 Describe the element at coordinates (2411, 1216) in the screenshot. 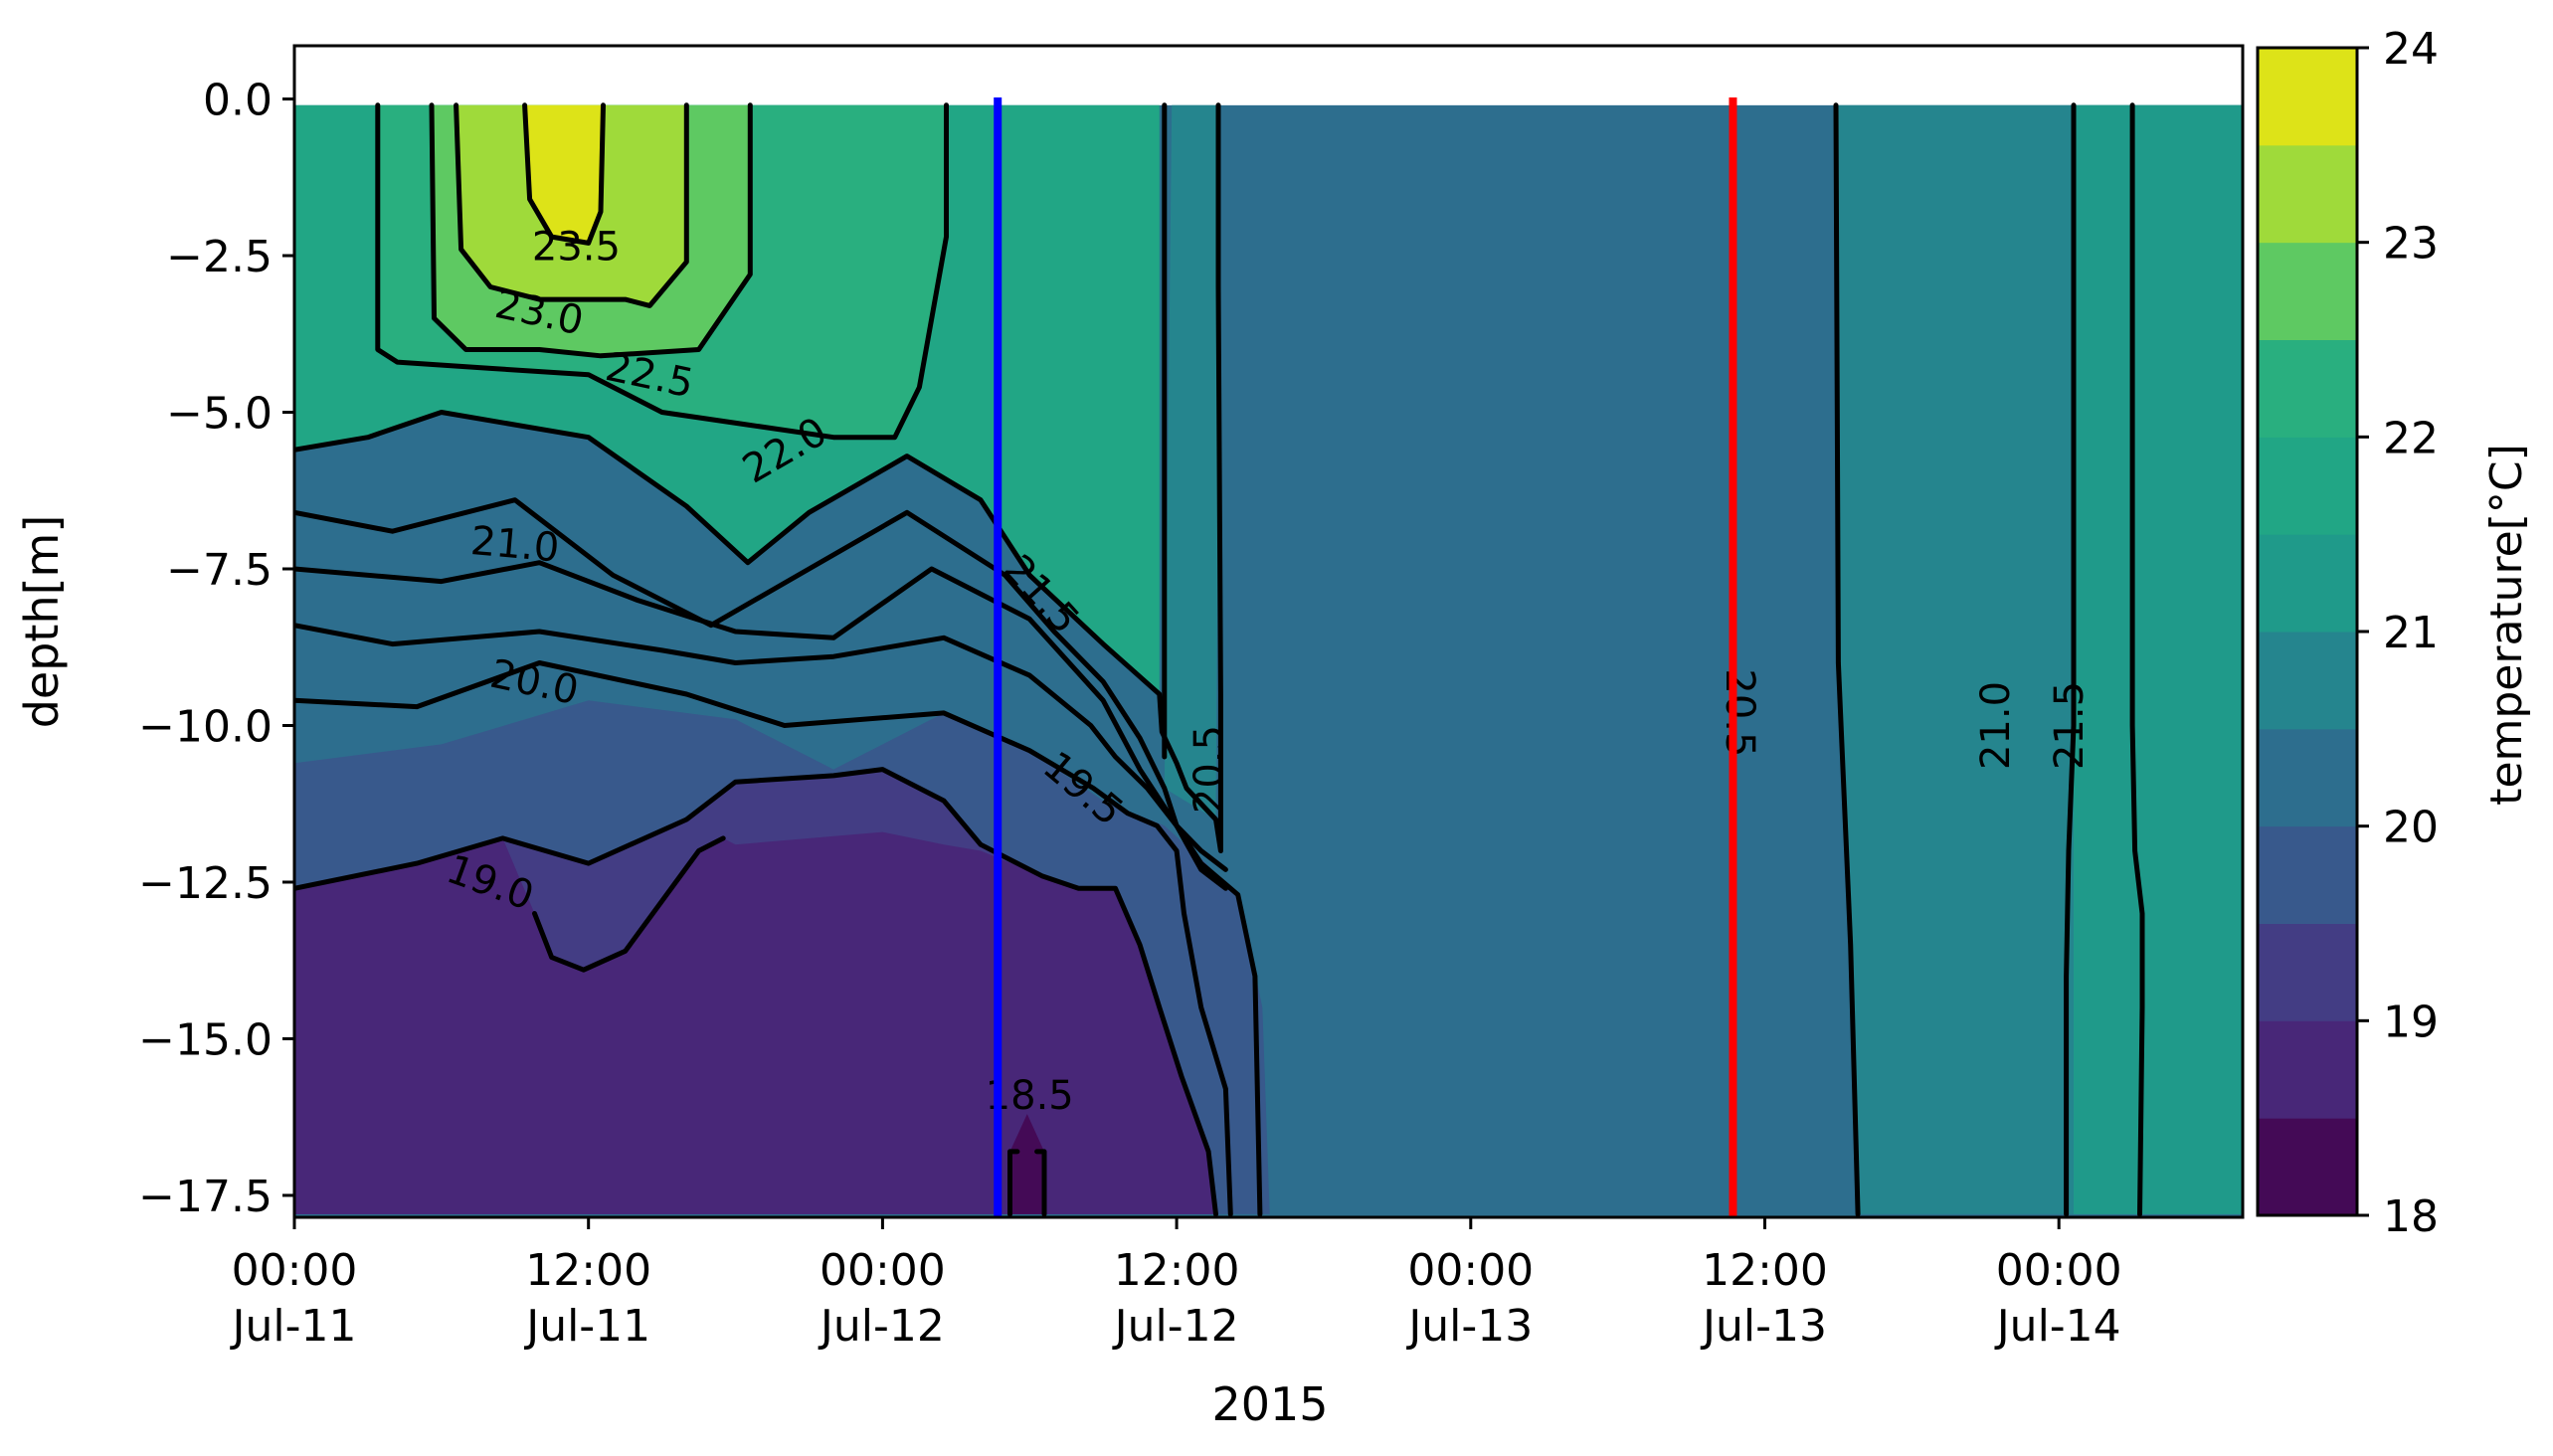

I see `colorbar-tick-label: 18` at that location.